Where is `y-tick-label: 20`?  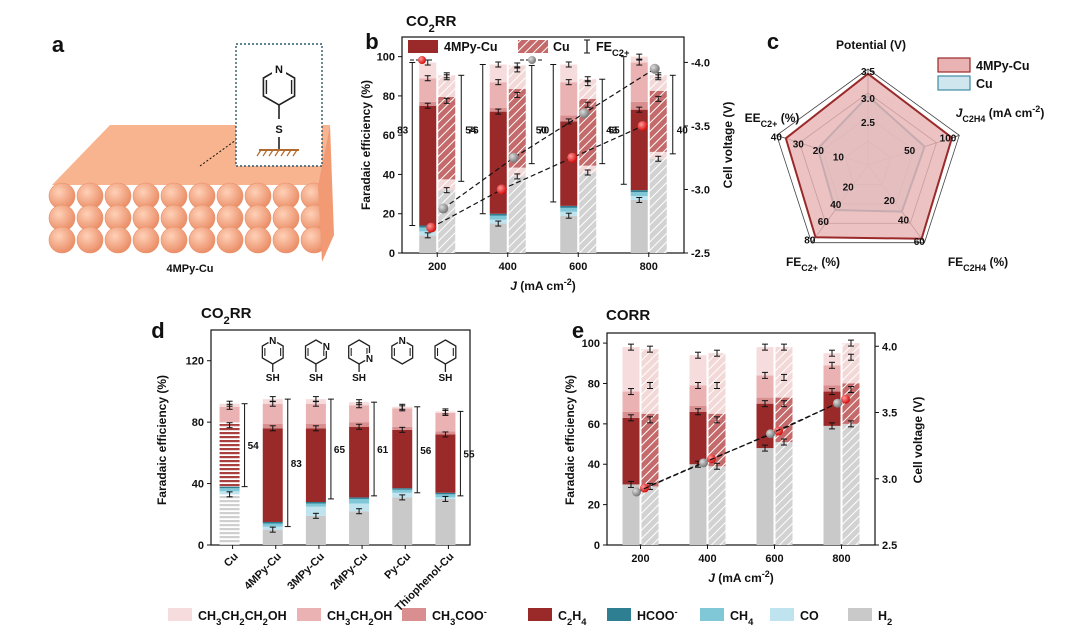 y-tick-label: 20 is located at coordinates (594, 506).